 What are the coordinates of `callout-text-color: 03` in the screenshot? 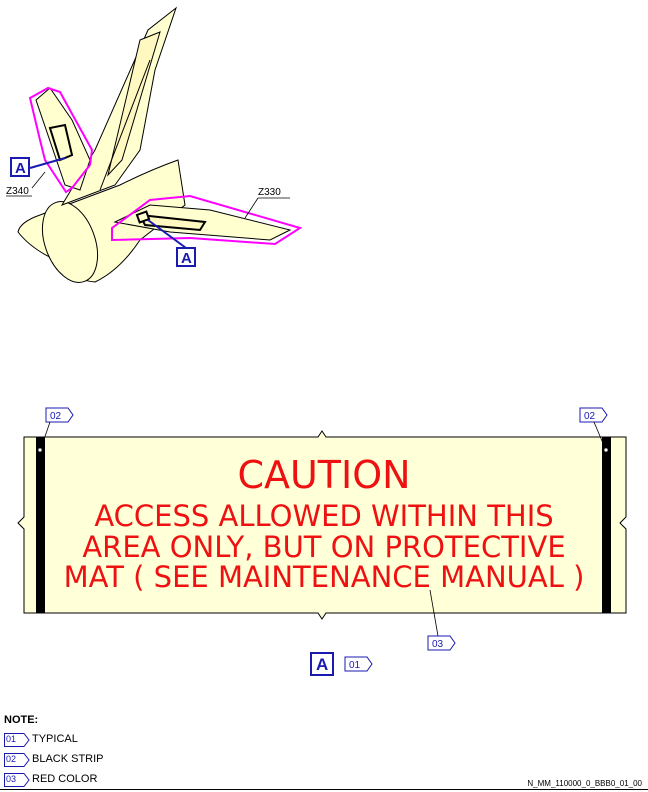 It's located at (441, 620).